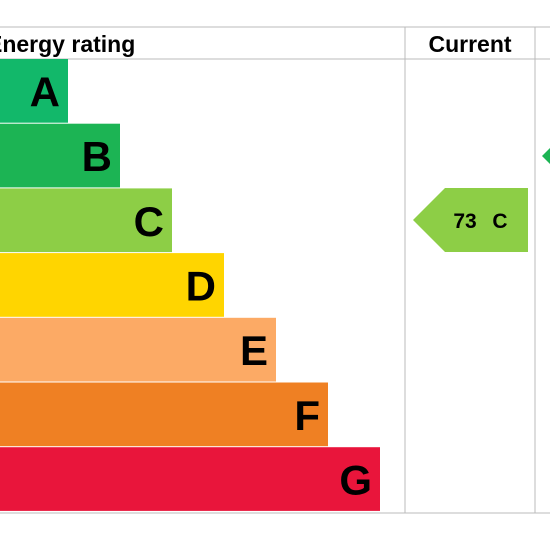  What do you see at coordinates (97, 156) in the screenshot?
I see `band-letter: B` at bounding box center [97, 156].